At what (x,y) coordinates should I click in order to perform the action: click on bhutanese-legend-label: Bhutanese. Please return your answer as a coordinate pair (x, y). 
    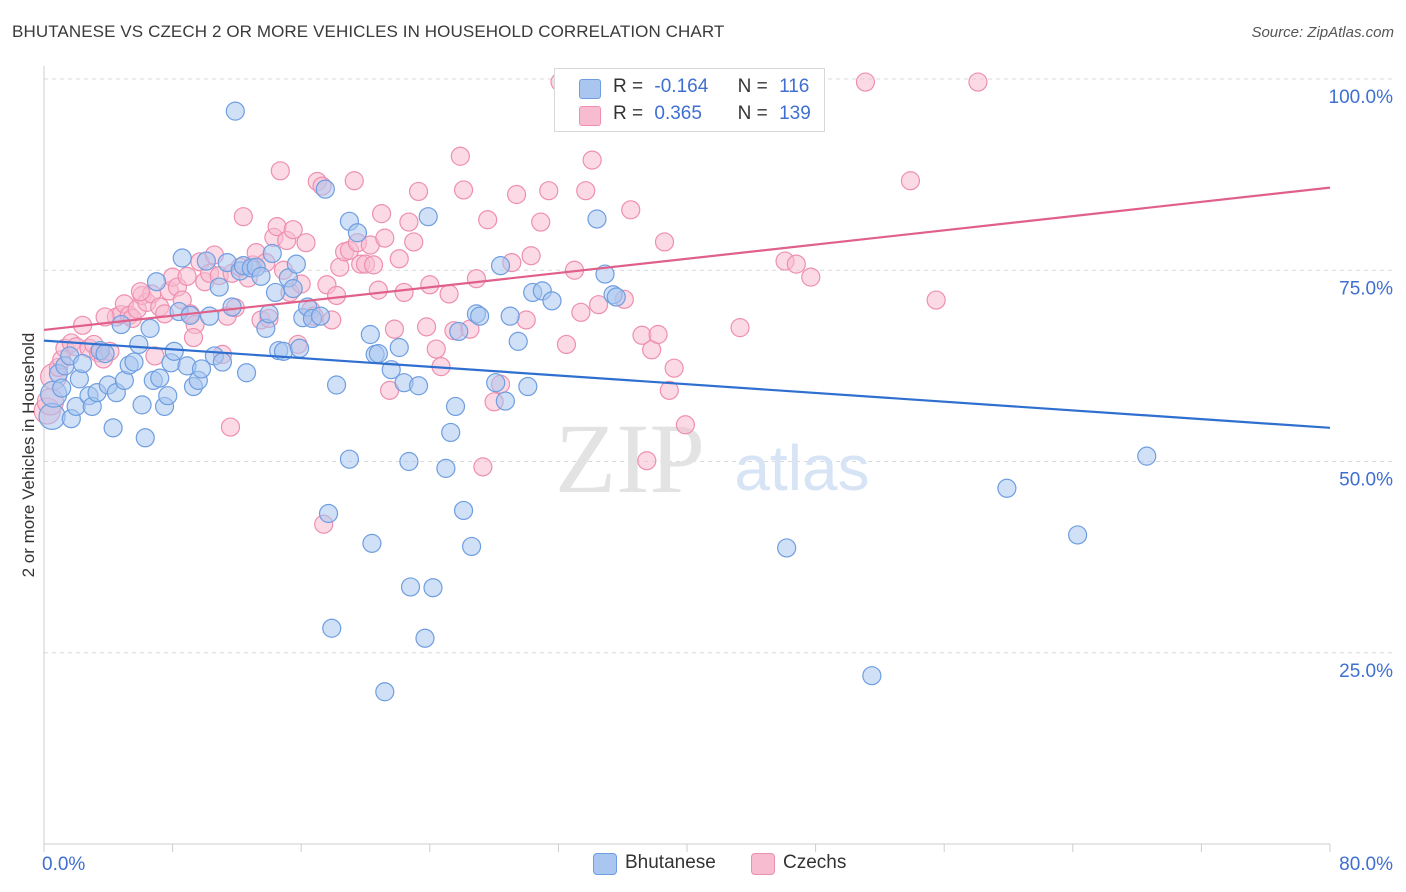
    Looking at the image, I should click on (670, 862).